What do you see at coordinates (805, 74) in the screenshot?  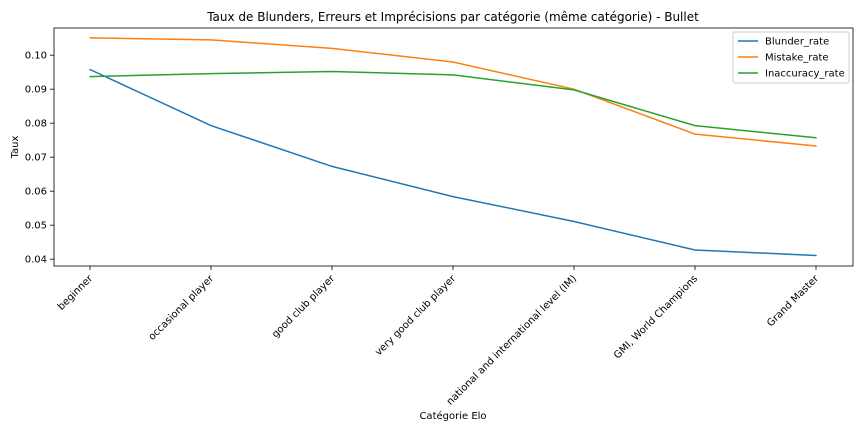 I see `legend-label: Inaccuracy_rate` at bounding box center [805, 74].